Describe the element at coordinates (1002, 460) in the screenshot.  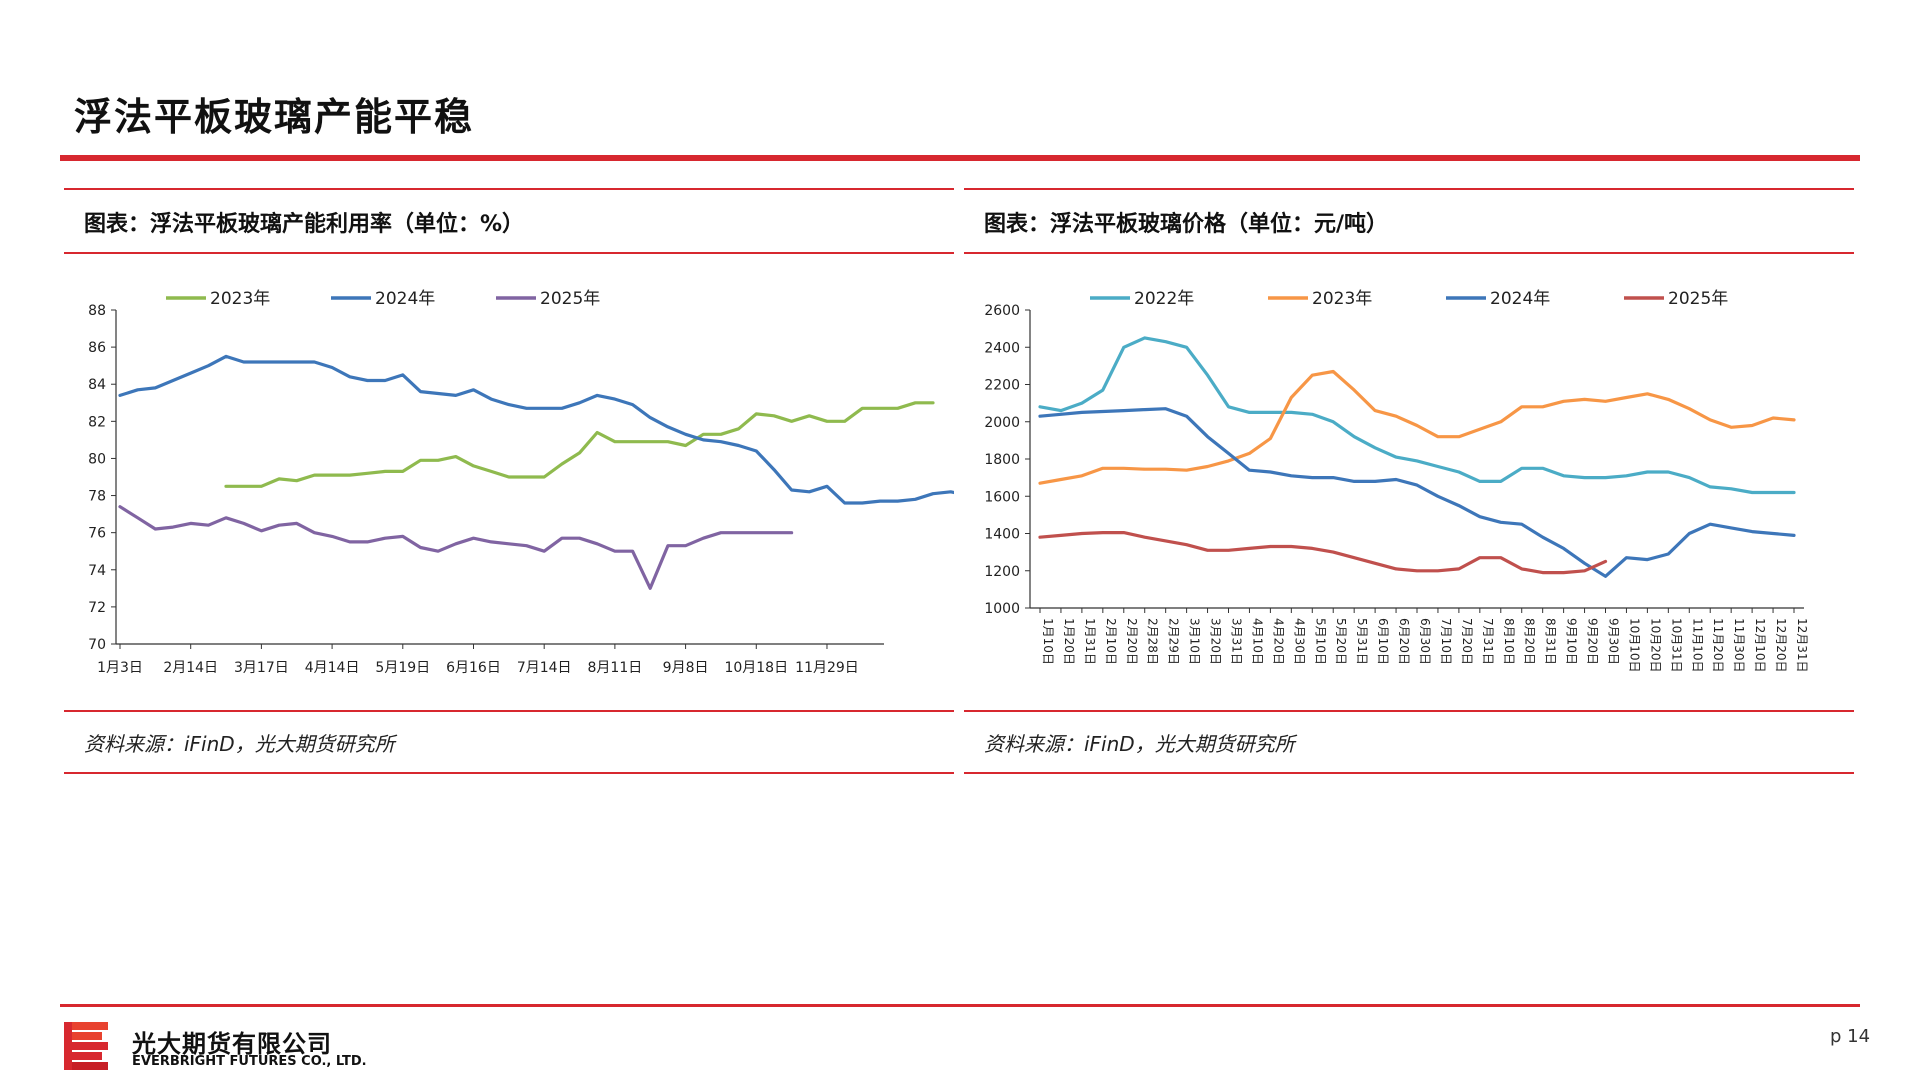
I see `y-tick-label: 1800` at that location.